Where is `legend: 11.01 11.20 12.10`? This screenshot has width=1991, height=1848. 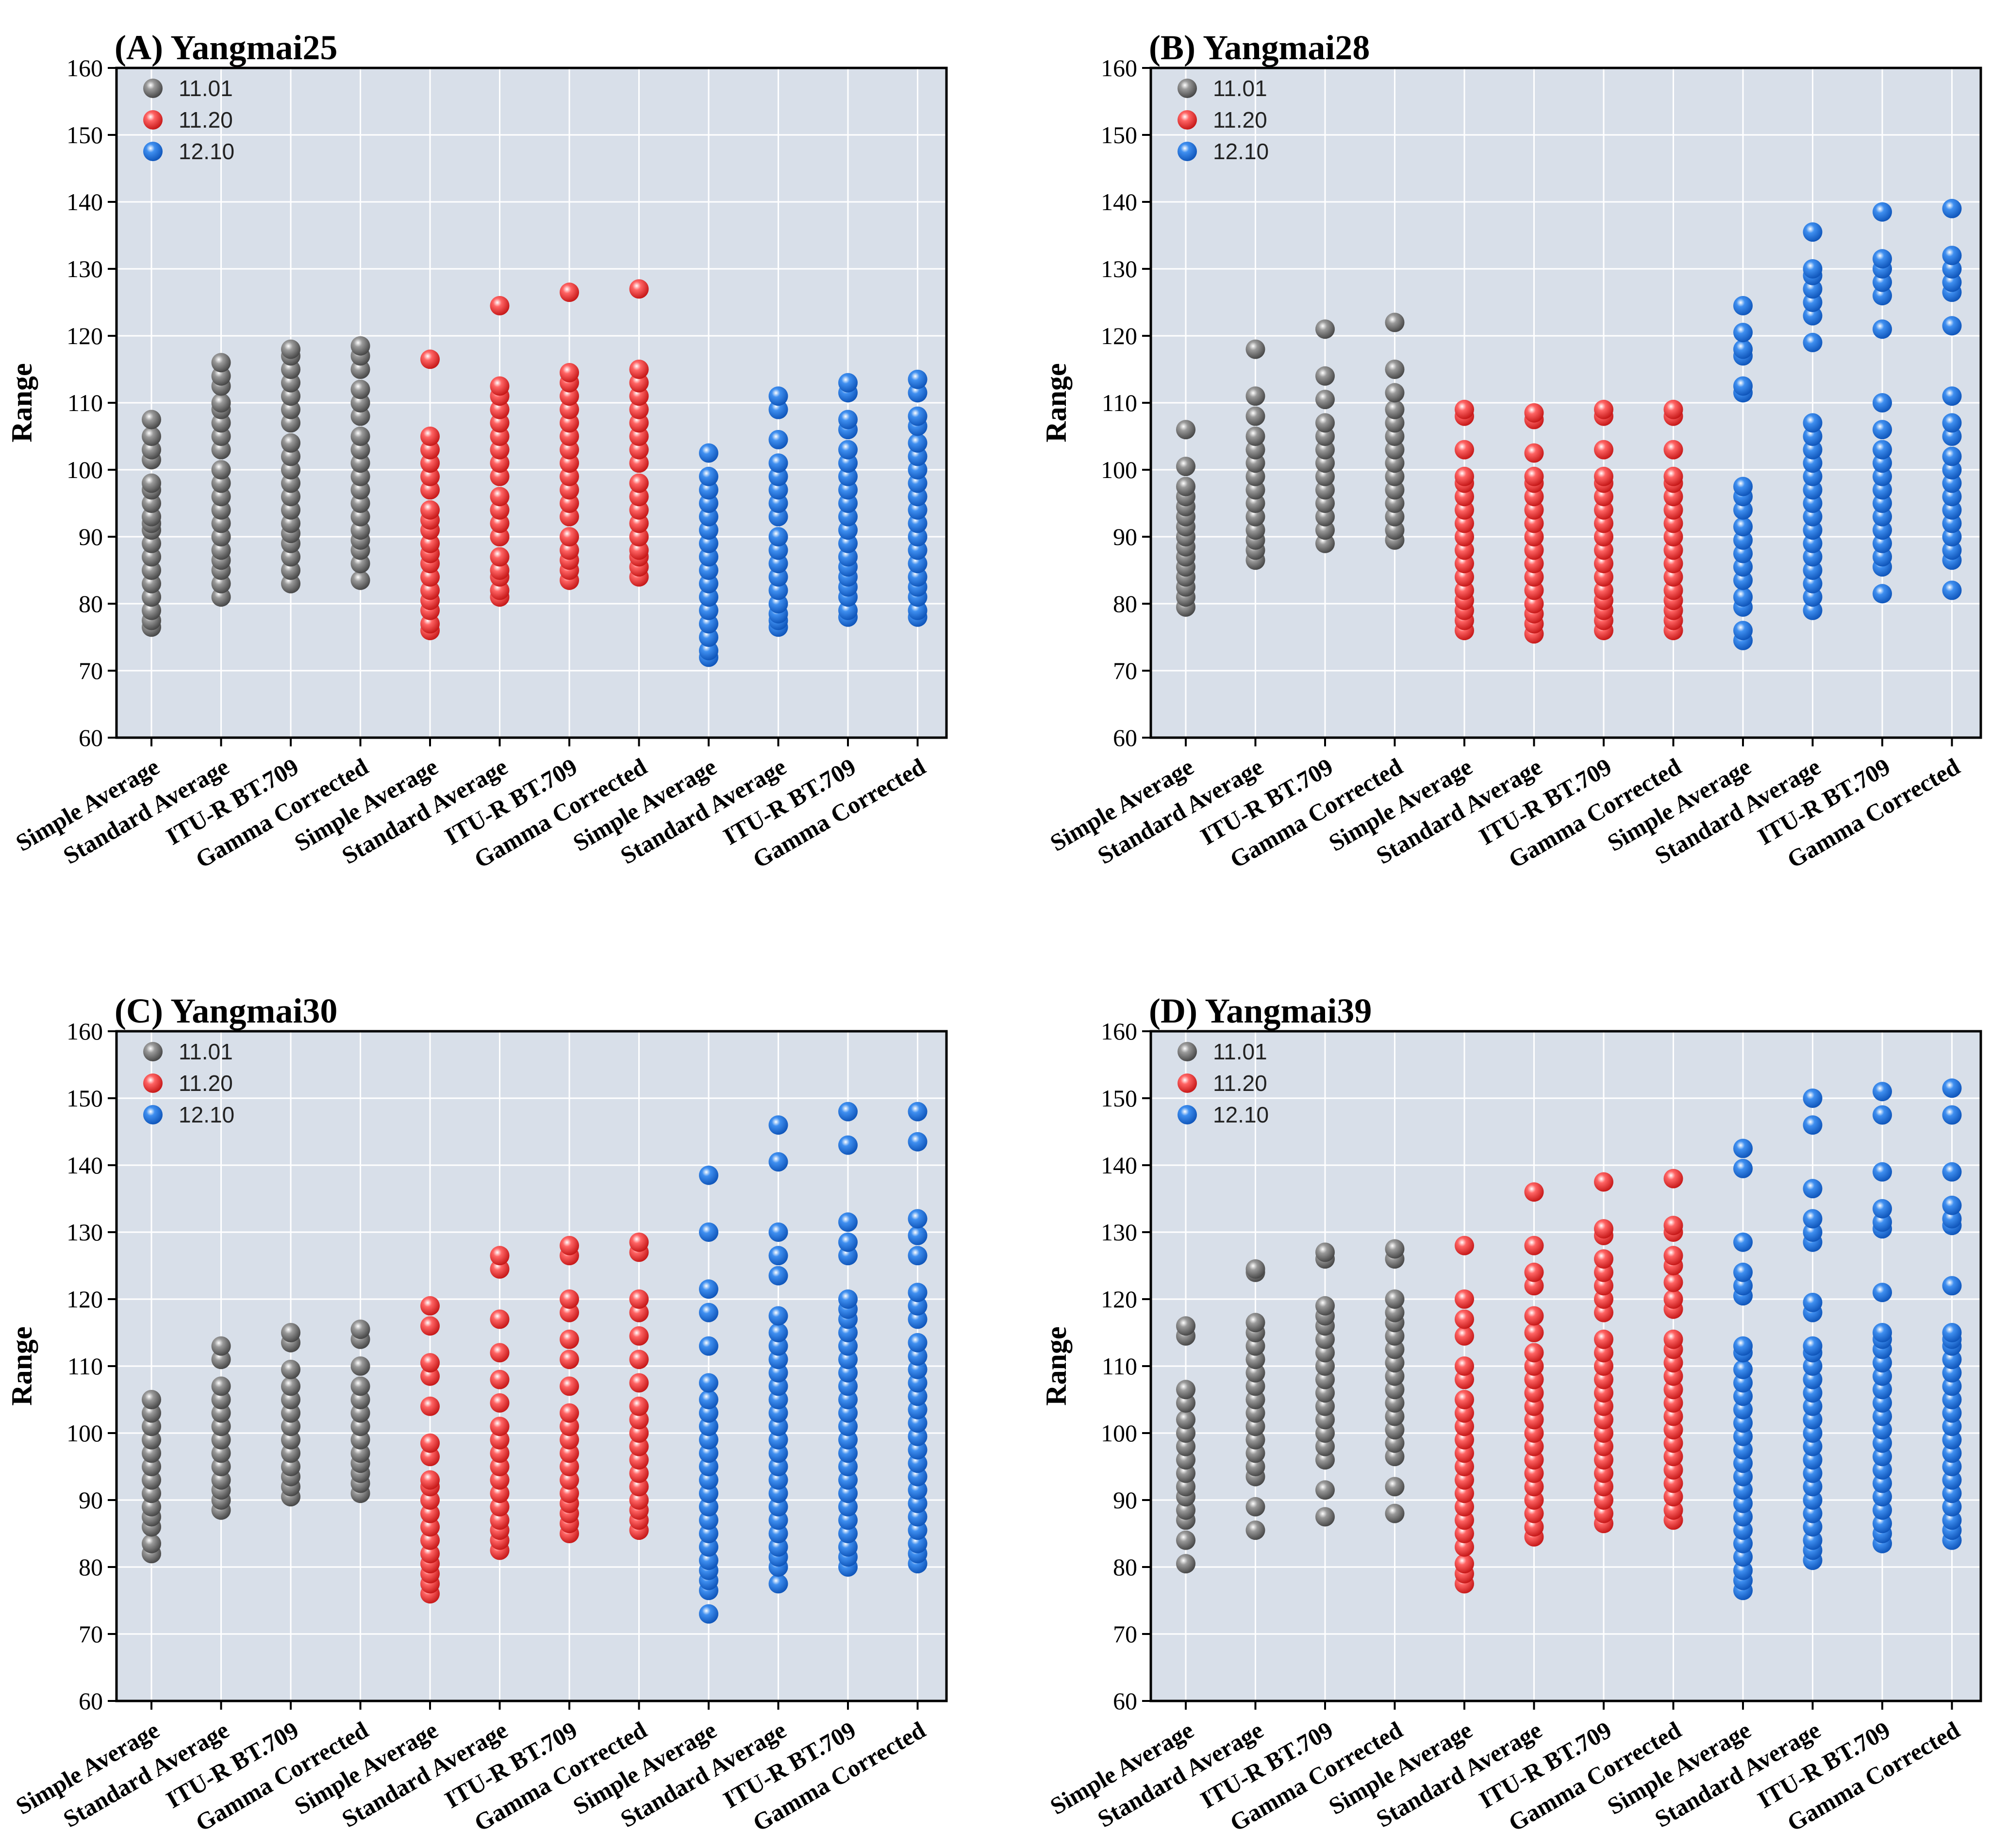
legend: 11.01 11.20 12.10 is located at coordinates (1223, 120).